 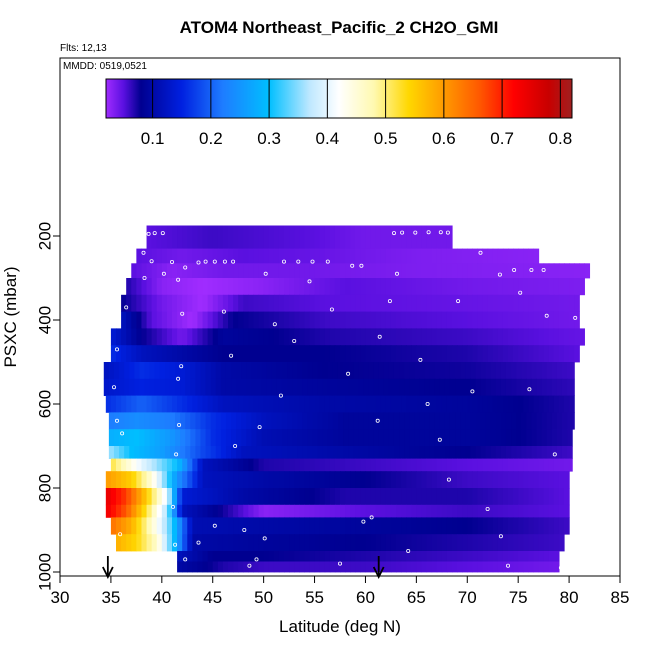 I want to click on x-axis-label: Latitude (deg N), so click(x=340, y=626).